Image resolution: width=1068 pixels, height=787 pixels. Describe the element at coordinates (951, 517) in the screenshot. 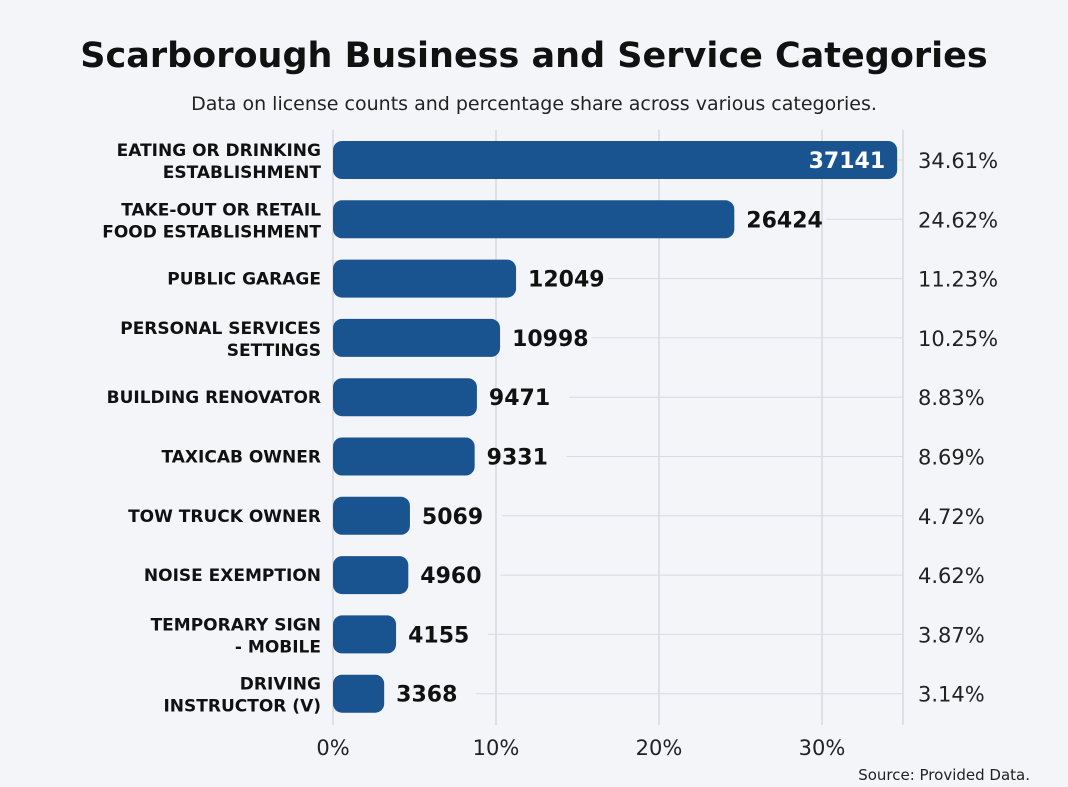

I see `percent-label: 4.72%` at that location.